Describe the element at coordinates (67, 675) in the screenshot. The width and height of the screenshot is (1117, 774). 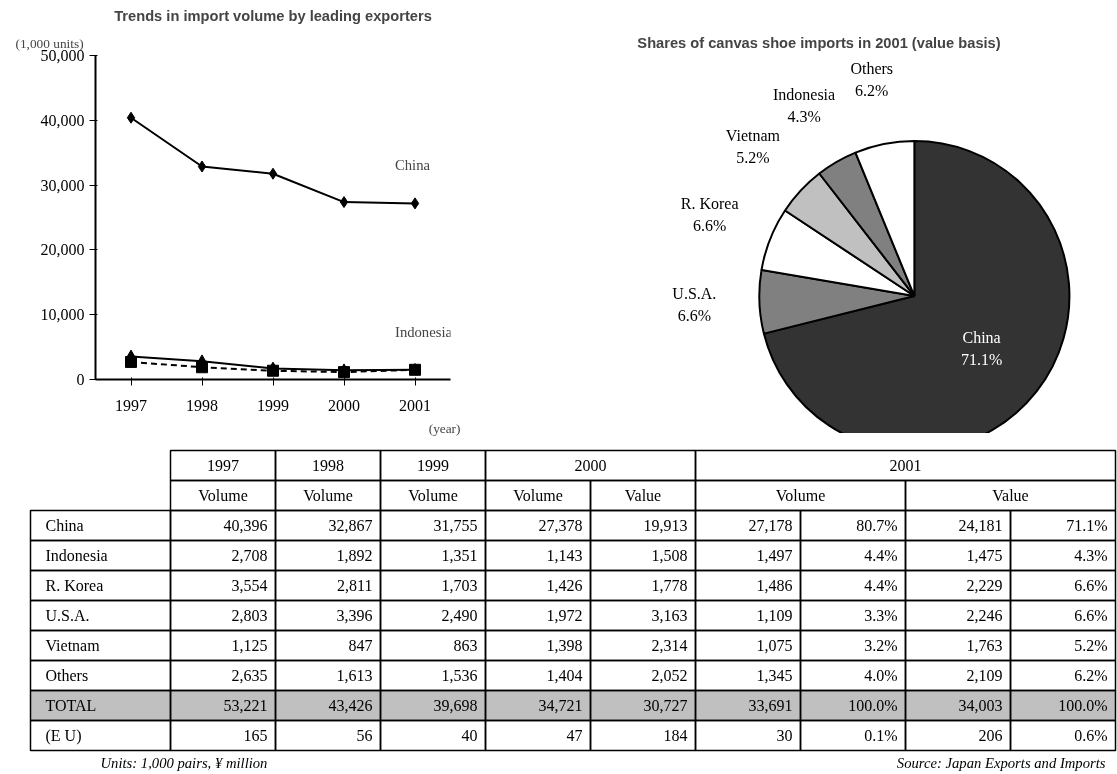
I see `y-tick-label: Others` at that location.